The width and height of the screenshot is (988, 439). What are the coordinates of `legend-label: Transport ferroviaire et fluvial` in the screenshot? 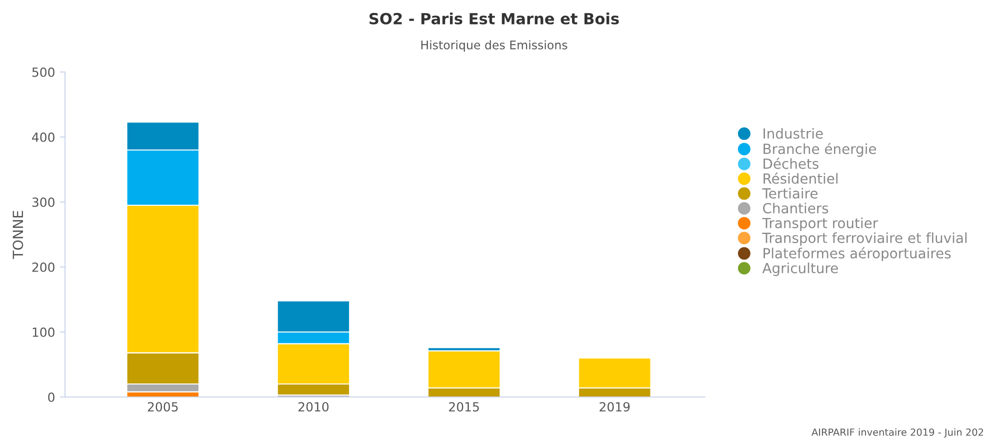 It's located at (864, 239).